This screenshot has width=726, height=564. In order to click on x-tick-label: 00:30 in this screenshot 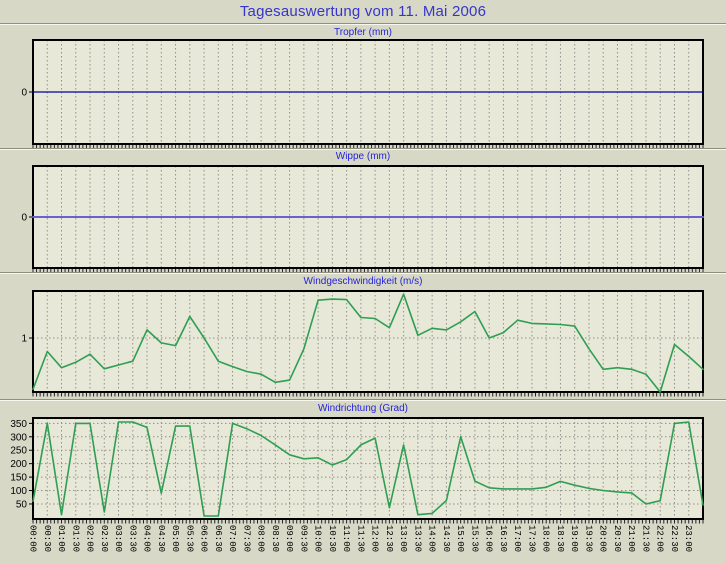, I will do `click(47, 538)`.